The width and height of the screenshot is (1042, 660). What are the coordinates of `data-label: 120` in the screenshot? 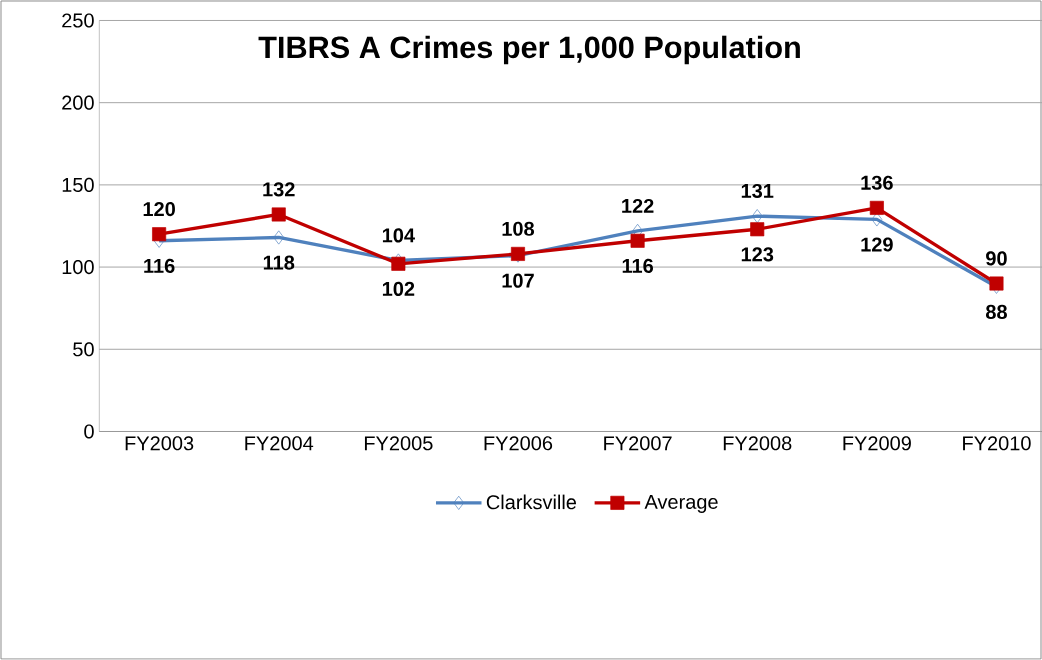 It's located at (159, 209).